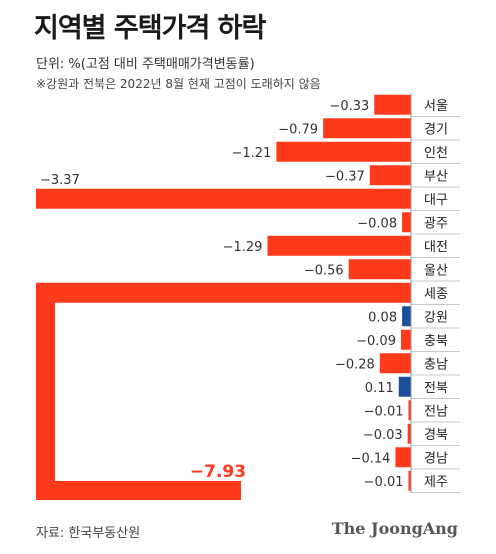 The width and height of the screenshot is (496, 554). I want to click on category-label: 경남, so click(436, 458).